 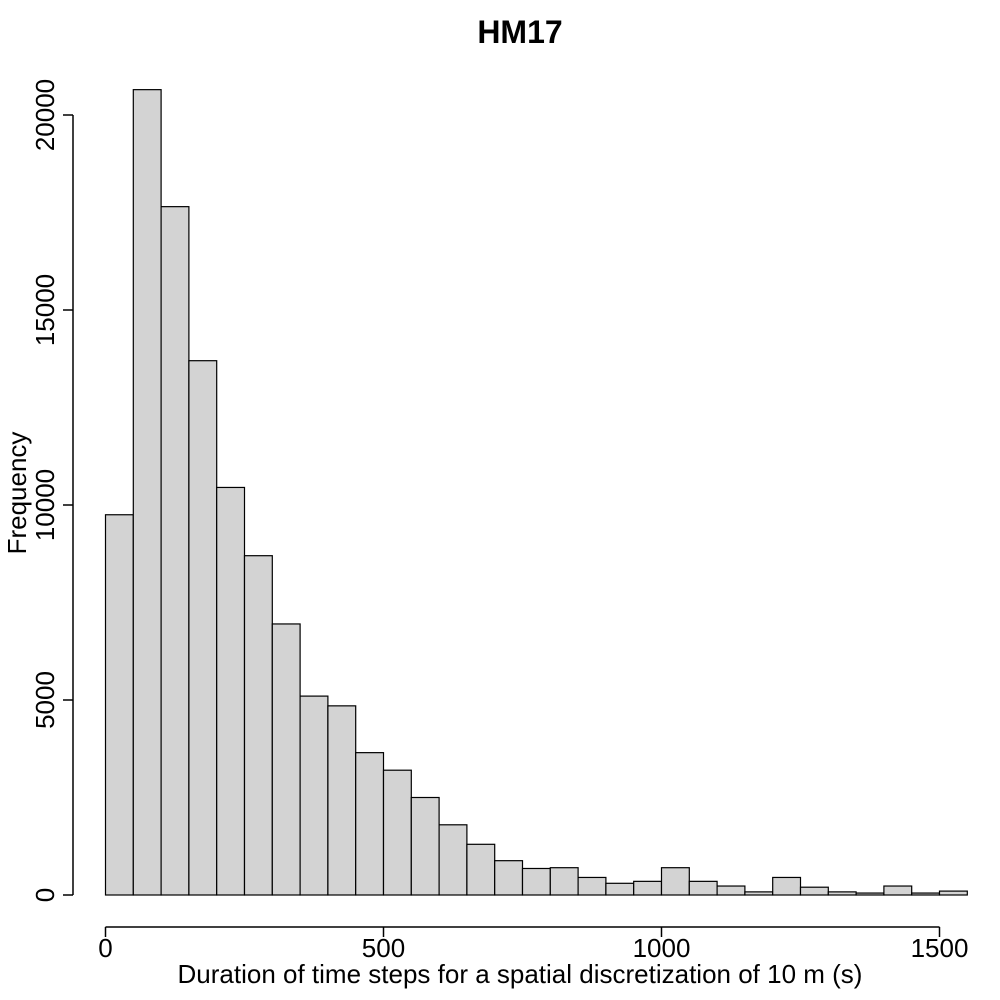 I want to click on x-tick-label: 500, so click(x=383, y=948).